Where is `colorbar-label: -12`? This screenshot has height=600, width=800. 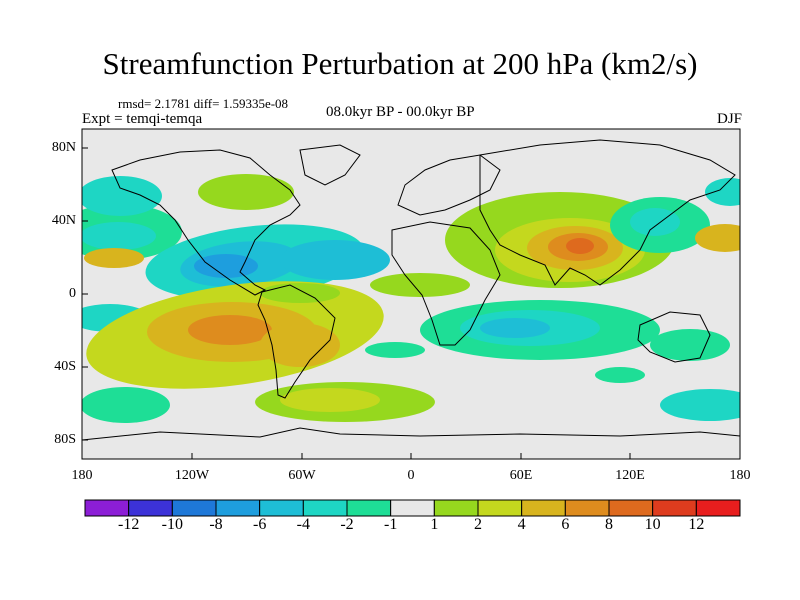 colorbar-label: -12 is located at coordinates (128, 524).